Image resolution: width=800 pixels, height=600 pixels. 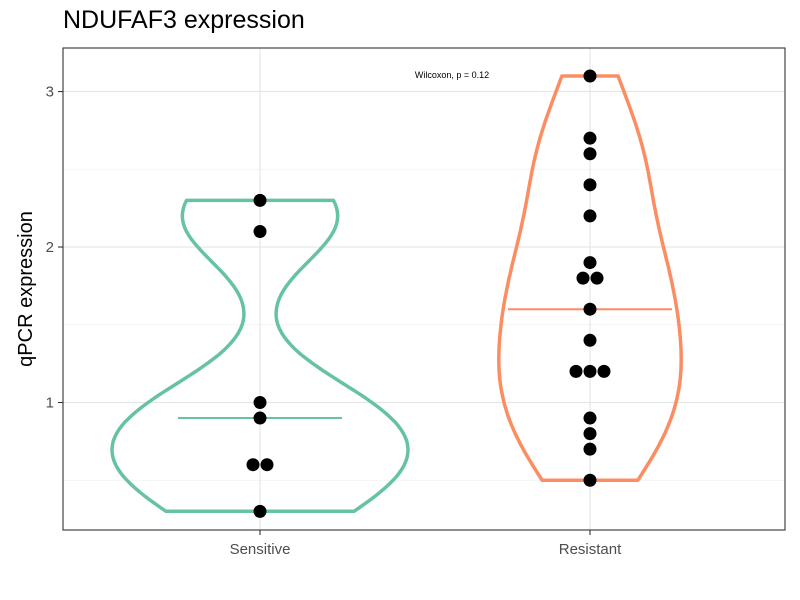 I want to click on x-tick-label: Sensitive, so click(x=260, y=549).